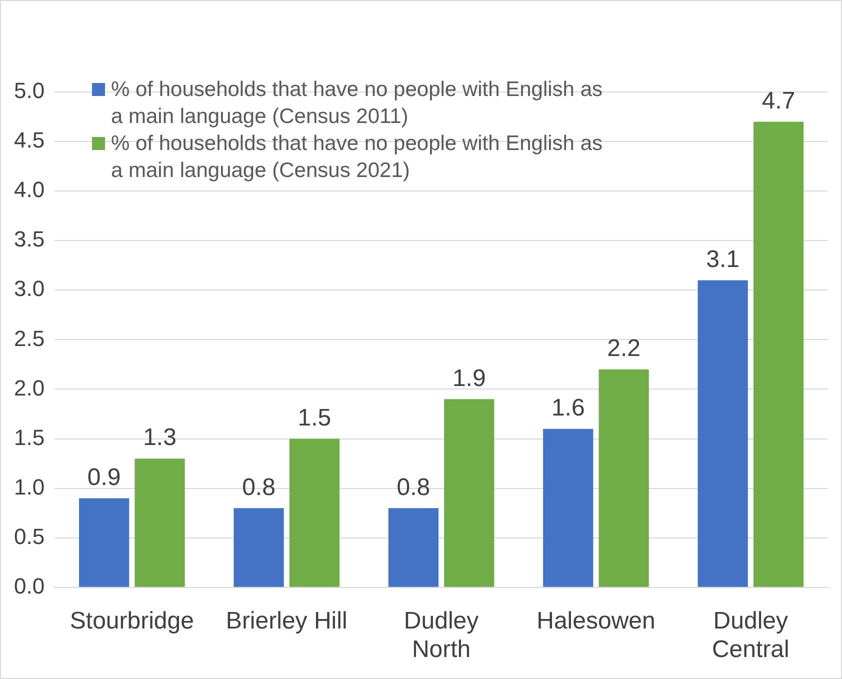 The image size is (842, 679). Describe the element at coordinates (29, 437) in the screenshot. I see `y-tick-label: 1.5` at that location.